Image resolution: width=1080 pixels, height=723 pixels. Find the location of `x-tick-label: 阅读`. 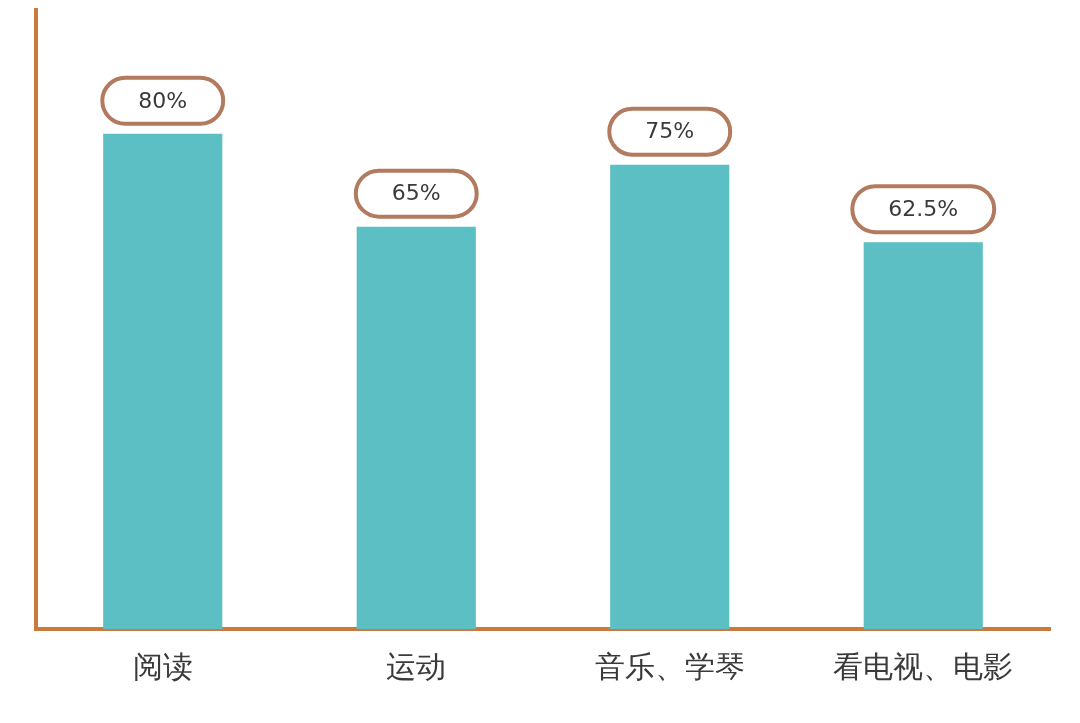

x-tick-label: 阅读 is located at coordinates (162, 666).